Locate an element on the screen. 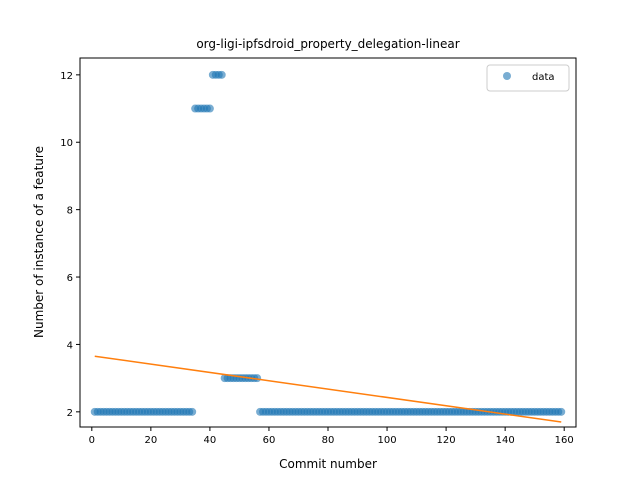  y-axis: 2 4 6 8 10 12 is located at coordinates (70, 245).